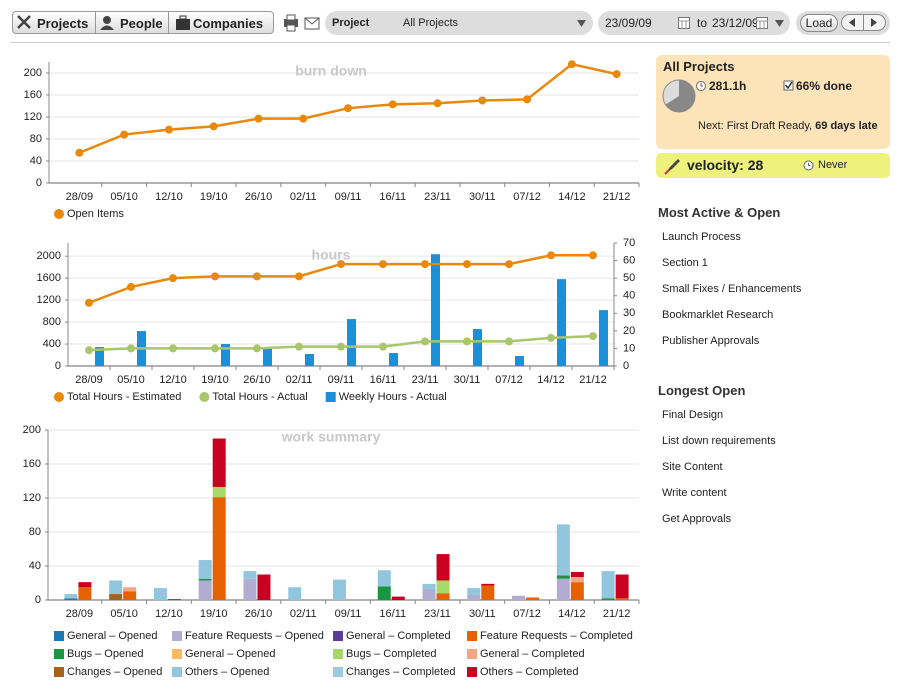  I want to click on project-link: Launch Process, so click(701, 237).